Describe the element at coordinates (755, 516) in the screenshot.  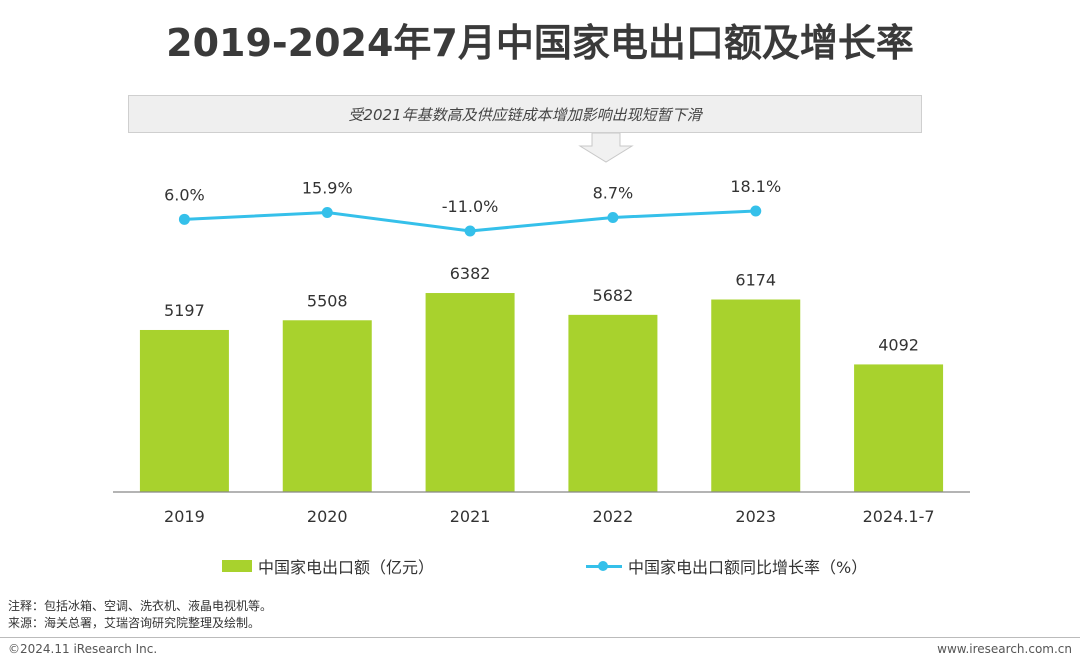
I see `x-tick-label: 2023` at that location.